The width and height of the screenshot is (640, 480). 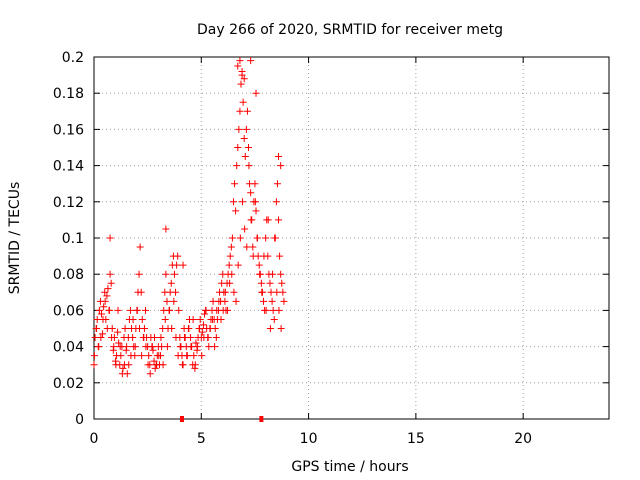 What do you see at coordinates (523, 439) in the screenshot?
I see `x-tick-label: 20` at bounding box center [523, 439].